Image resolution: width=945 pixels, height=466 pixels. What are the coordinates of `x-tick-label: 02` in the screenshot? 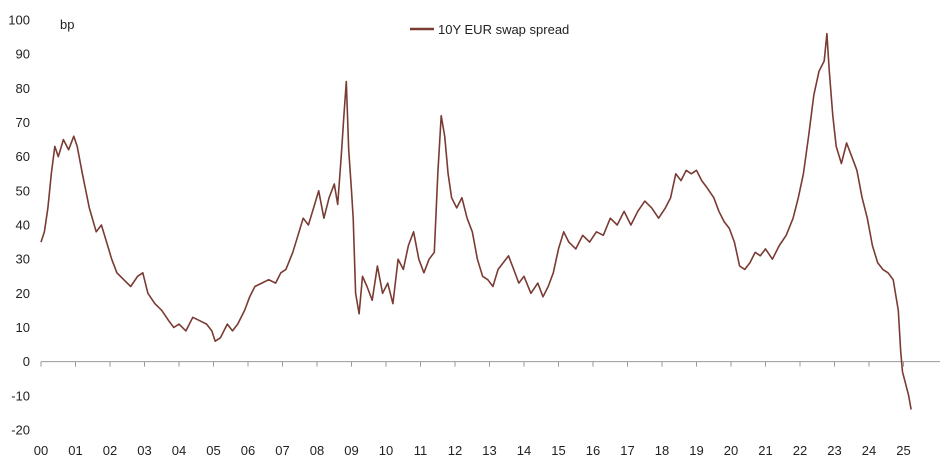 It's located at (110, 450).